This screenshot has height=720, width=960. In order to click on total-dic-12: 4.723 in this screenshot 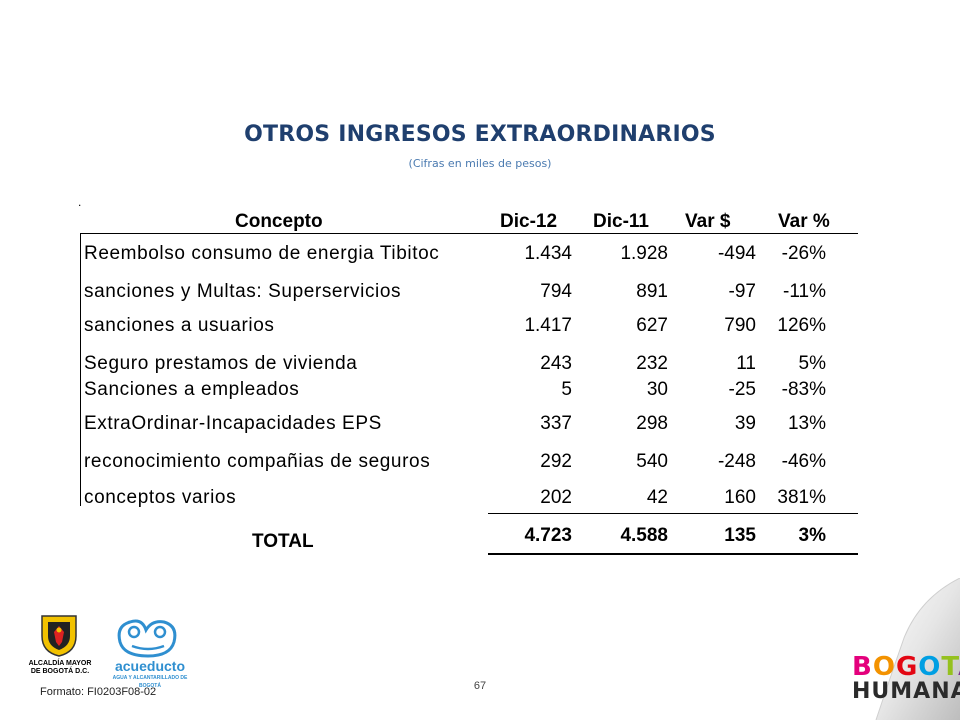, I will do `click(548, 535)`.